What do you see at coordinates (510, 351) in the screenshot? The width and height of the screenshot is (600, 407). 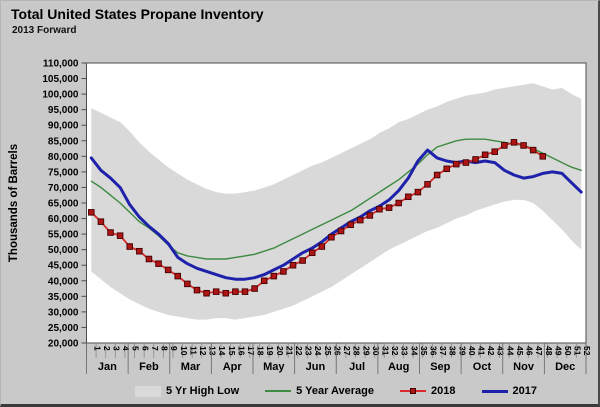 I see `svg-text: 44` at bounding box center [510, 351].